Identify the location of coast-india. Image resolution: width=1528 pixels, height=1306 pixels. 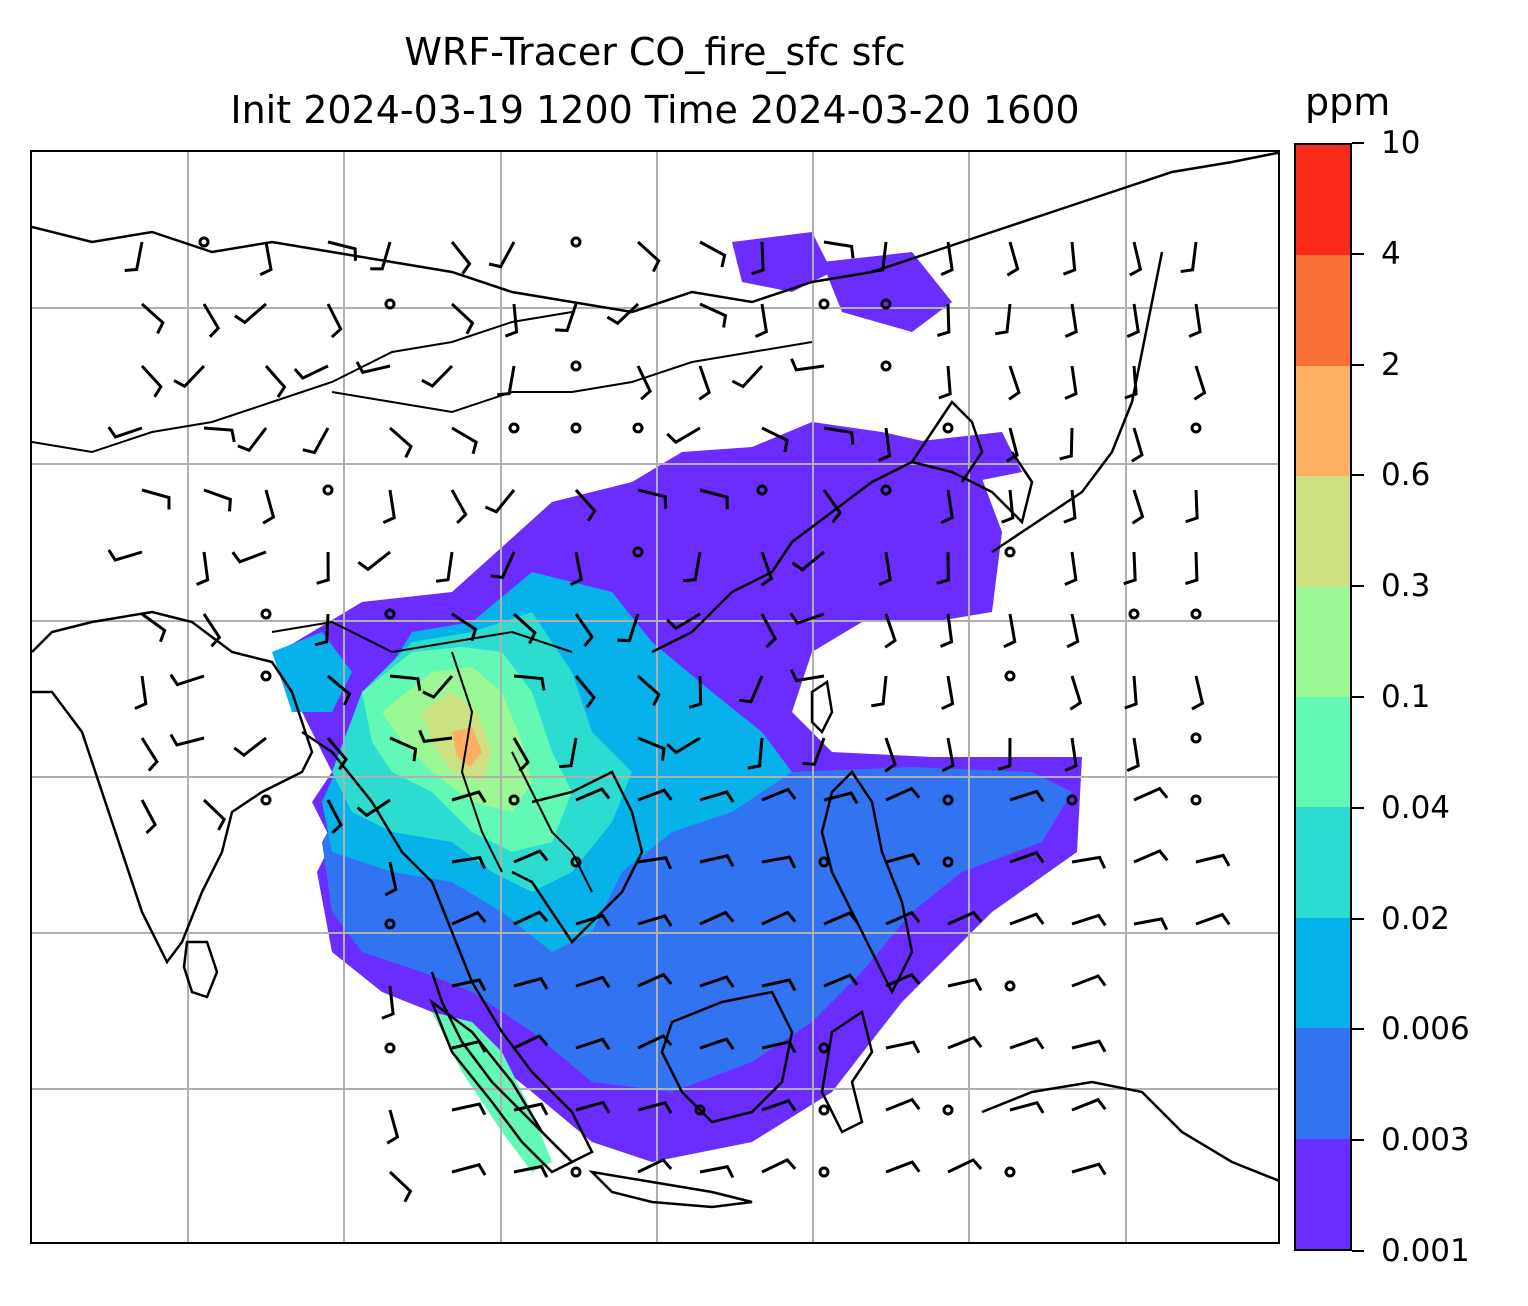
(173, 787).